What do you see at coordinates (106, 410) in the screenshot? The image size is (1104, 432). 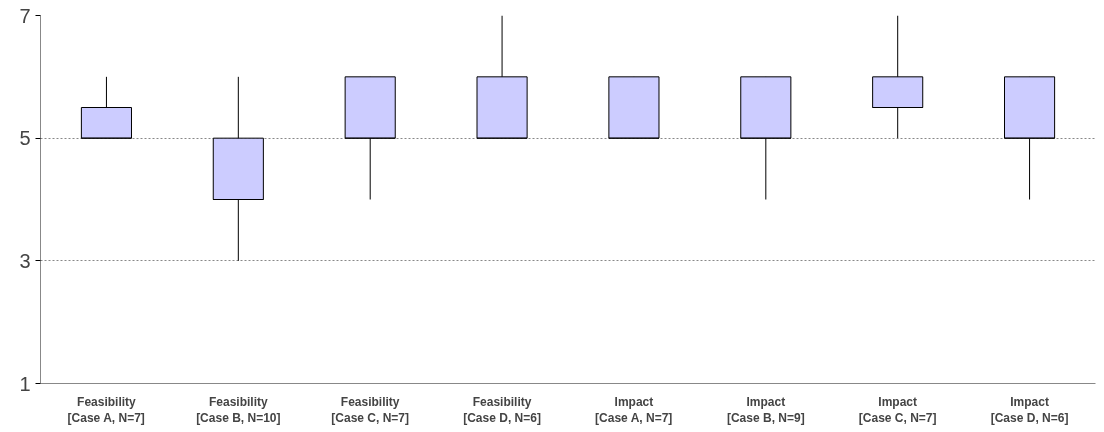 I see `x-tick-label: Feasibility [Case A, N=7]` at bounding box center [106, 410].